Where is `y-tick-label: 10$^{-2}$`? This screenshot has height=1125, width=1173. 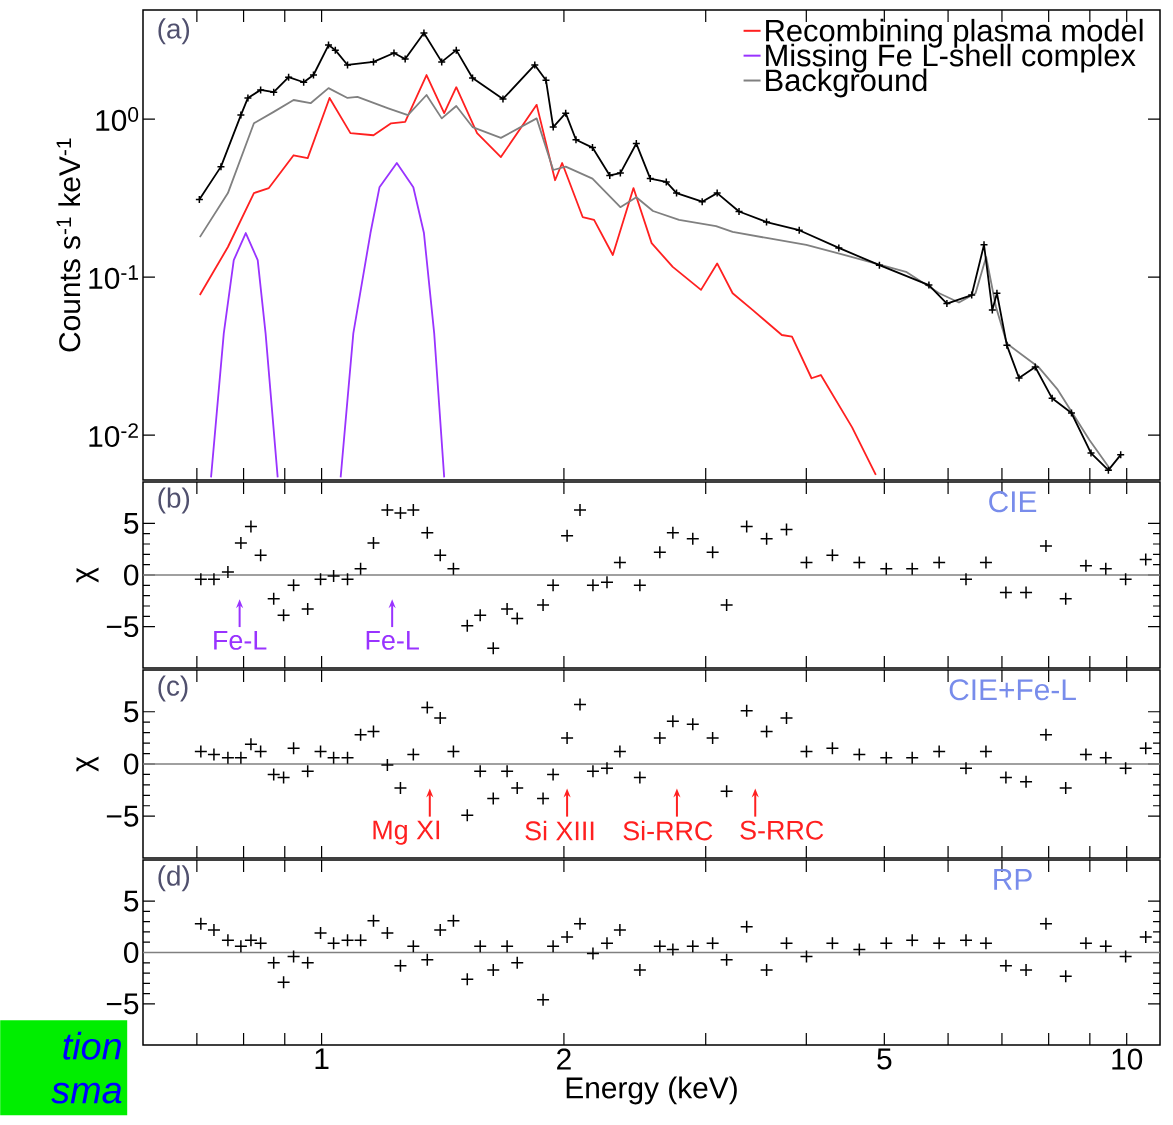
y-tick-label: 10$^{-2}$ is located at coordinates (113, 435).